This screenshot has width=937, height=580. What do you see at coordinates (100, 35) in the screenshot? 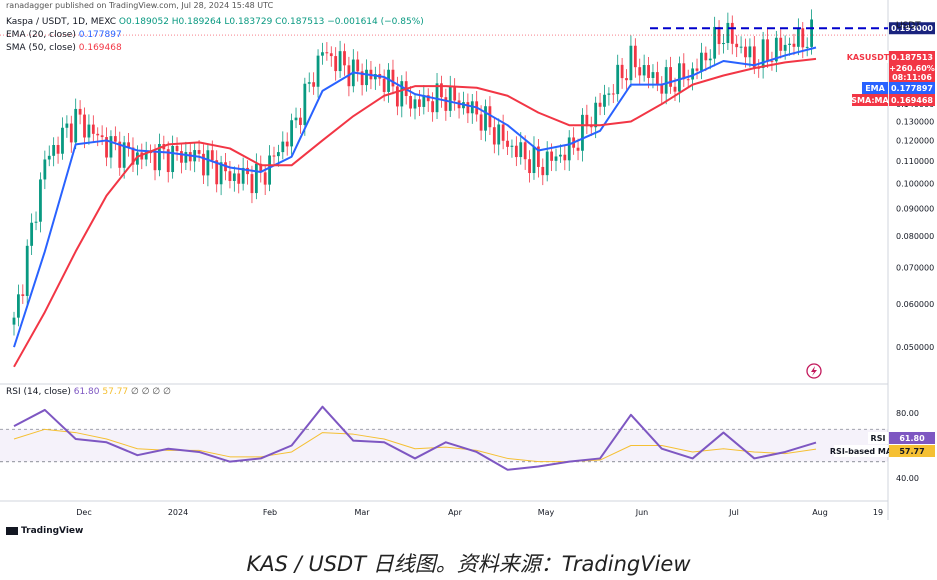
I see `ema-legend-value: 0.177897` at bounding box center [100, 35].